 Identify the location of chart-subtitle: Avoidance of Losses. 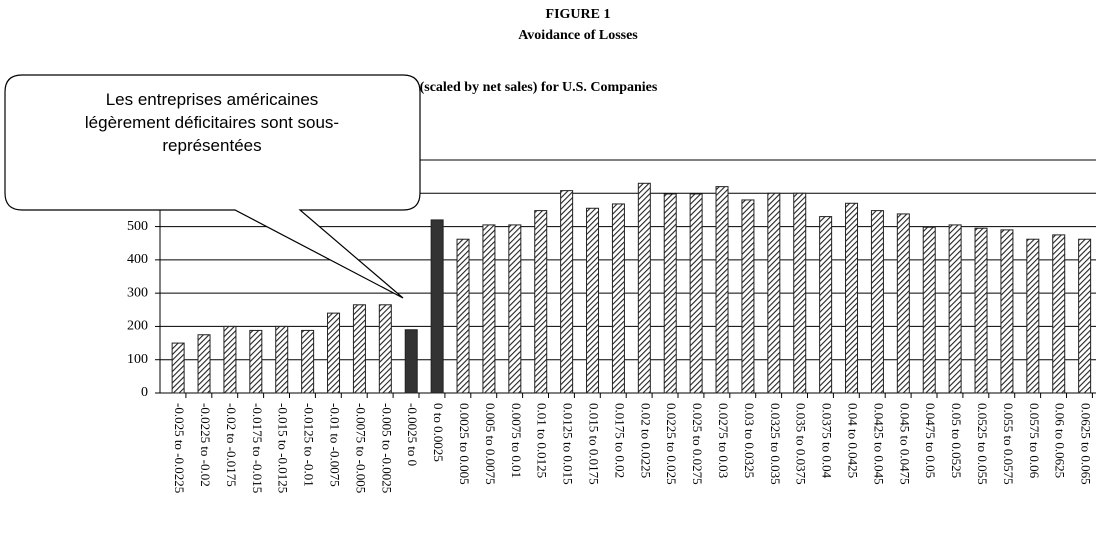
(578, 35).